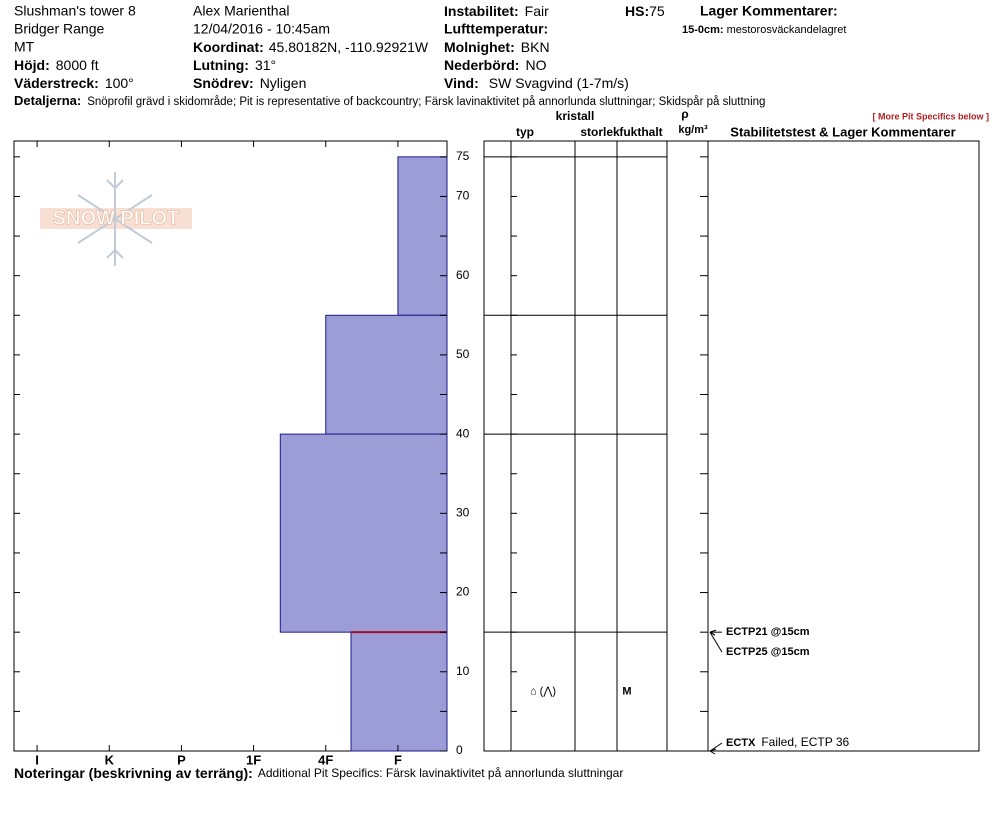  I want to click on value: 75, so click(657, 11).